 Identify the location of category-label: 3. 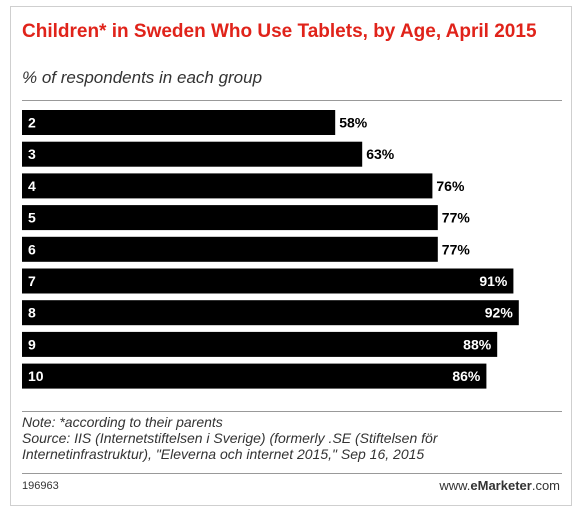
(32, 154).